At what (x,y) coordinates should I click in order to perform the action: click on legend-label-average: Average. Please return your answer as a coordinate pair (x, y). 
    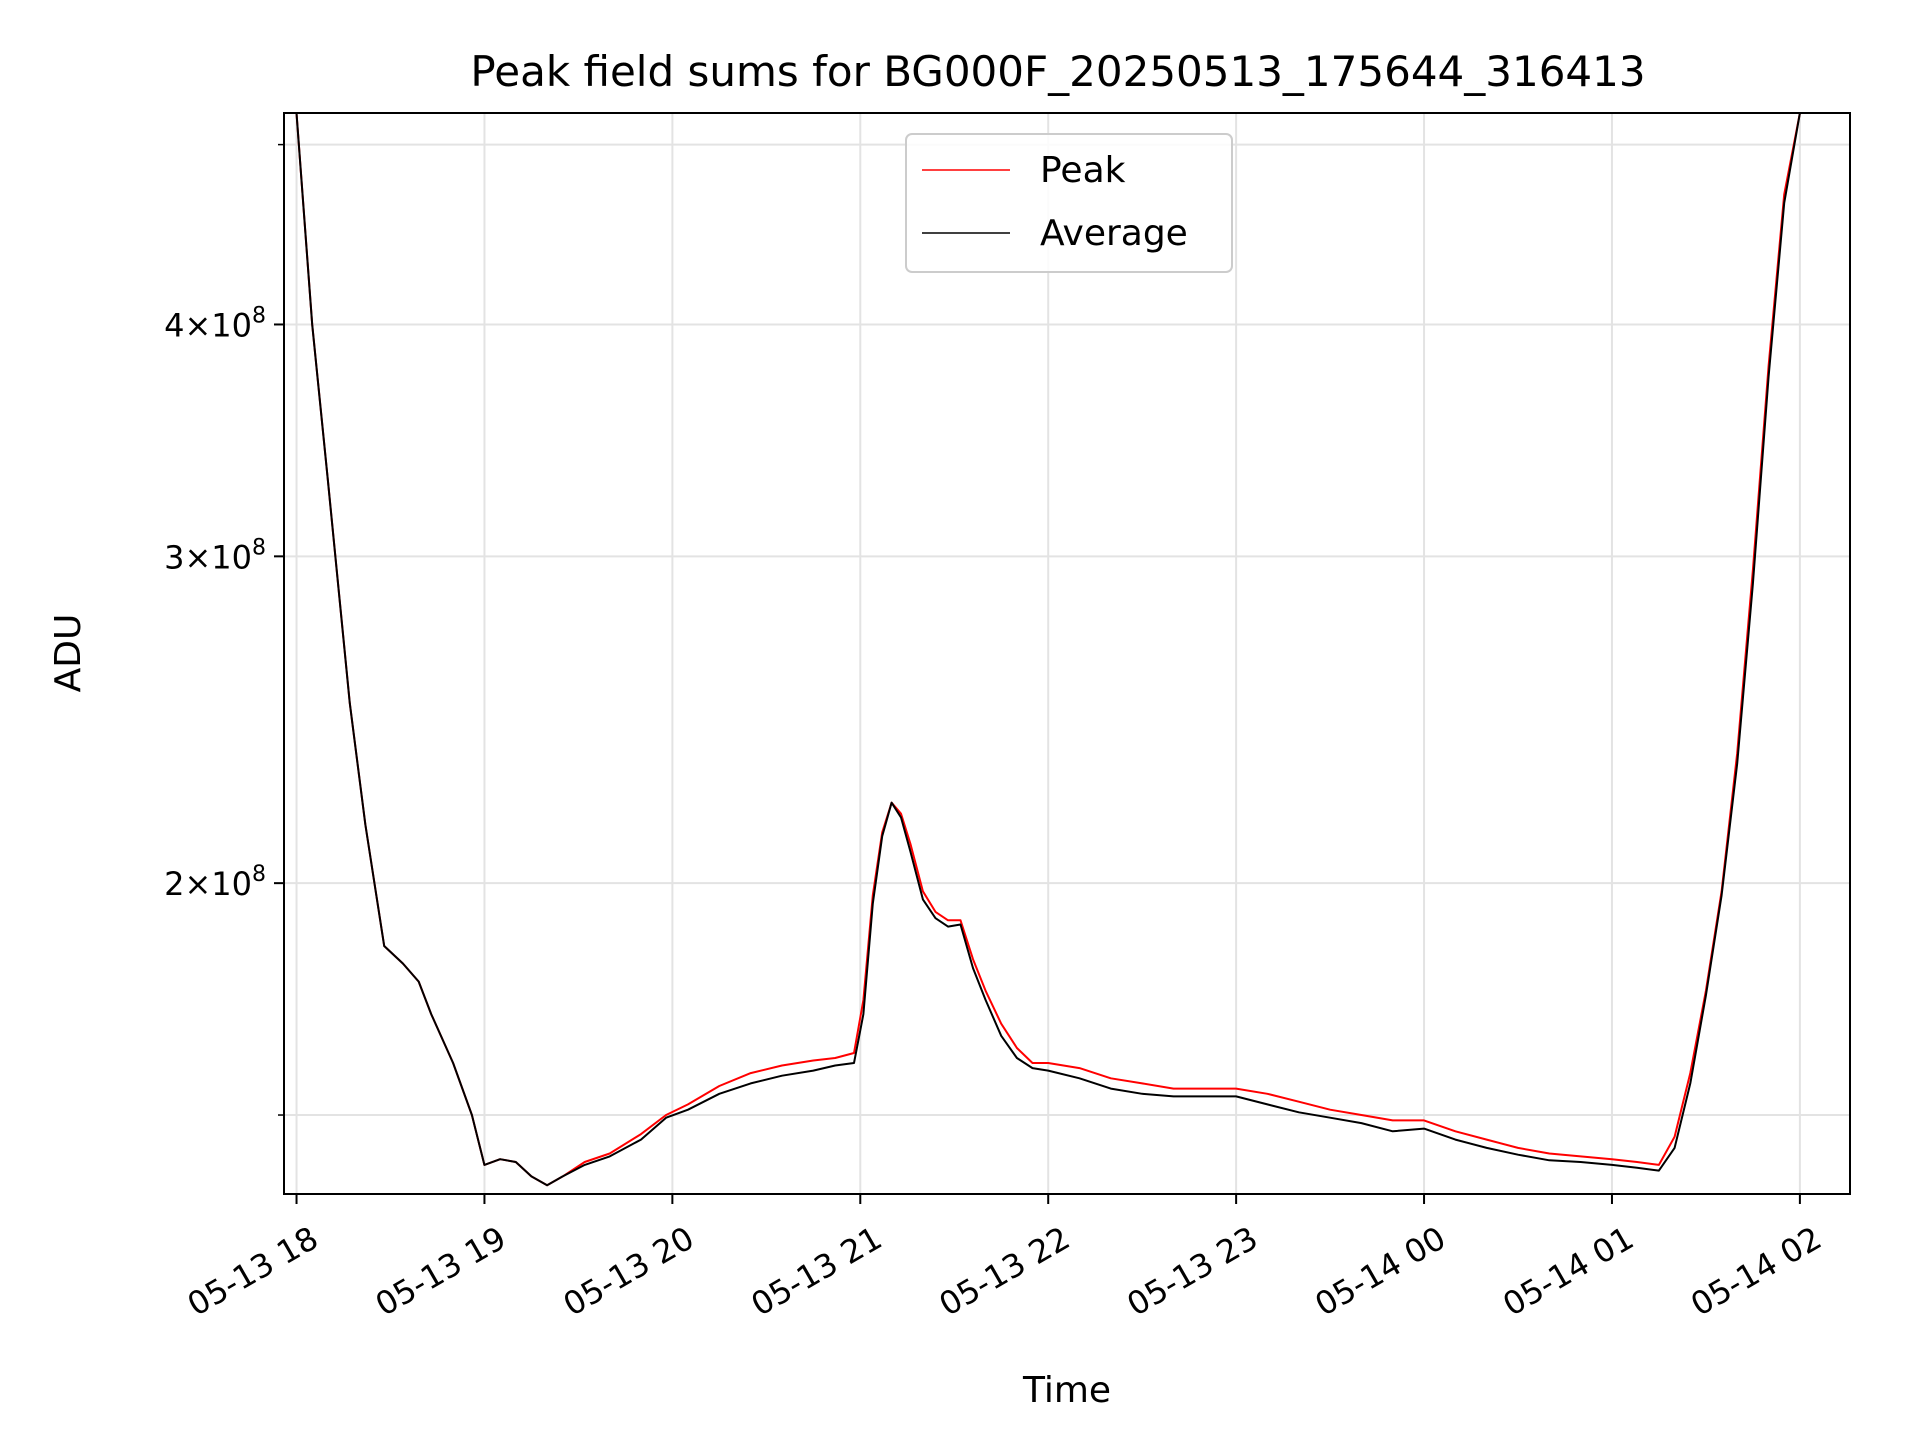
    Looking at the image, I should click on (1114, 233).